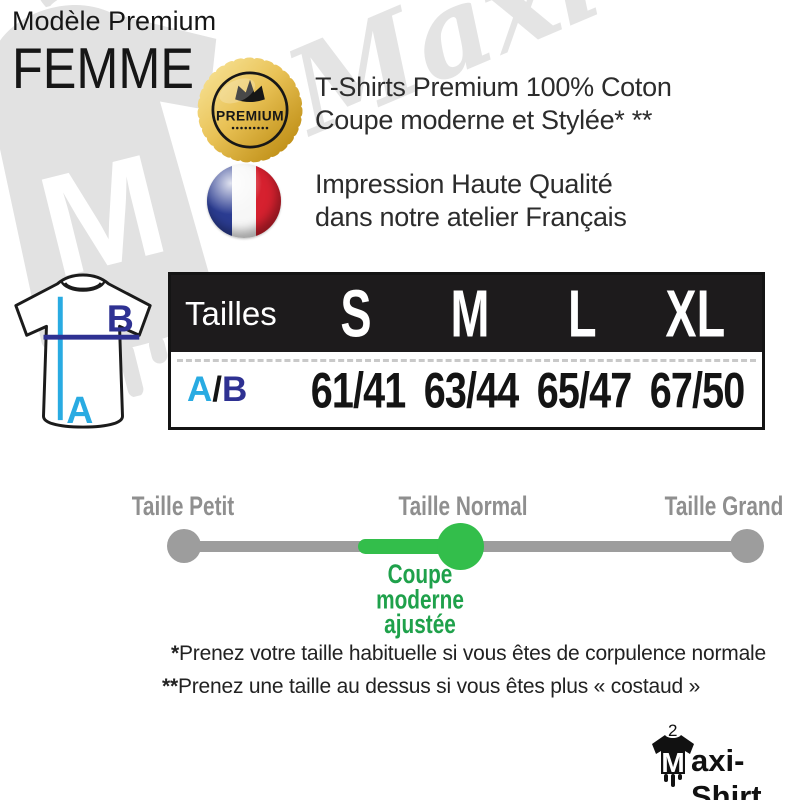 The width and height of the screenshot is (800, 800). What do you see at coordinates (698, 389) in the screenshot?
I see `size-value-xl: 67/50` at bounding box center [698, 389].